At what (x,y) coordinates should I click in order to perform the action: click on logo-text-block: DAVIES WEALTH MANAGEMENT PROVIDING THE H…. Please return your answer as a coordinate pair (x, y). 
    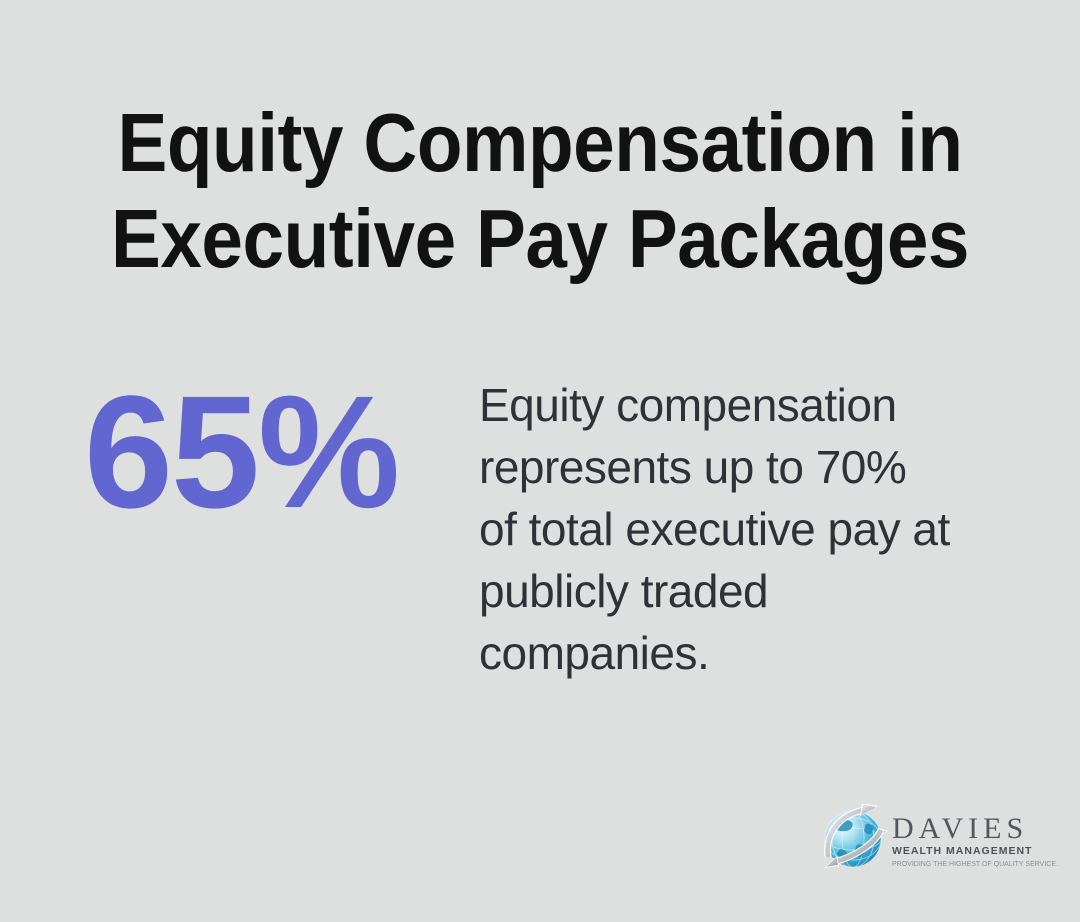
    Looking at the image, I should click on (975, 840).